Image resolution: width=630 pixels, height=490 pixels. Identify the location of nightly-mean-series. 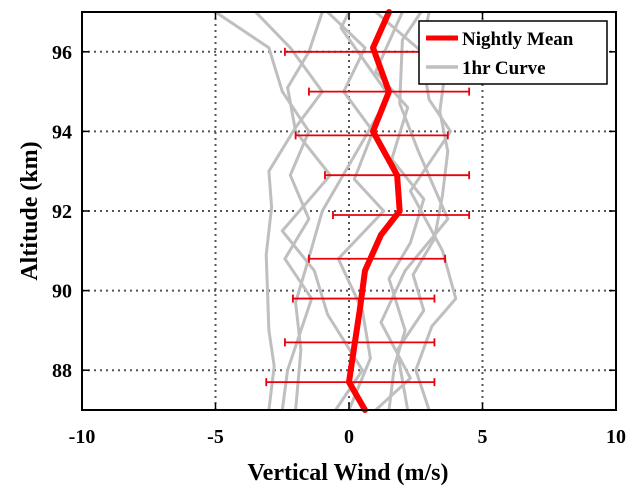
(374, 211).